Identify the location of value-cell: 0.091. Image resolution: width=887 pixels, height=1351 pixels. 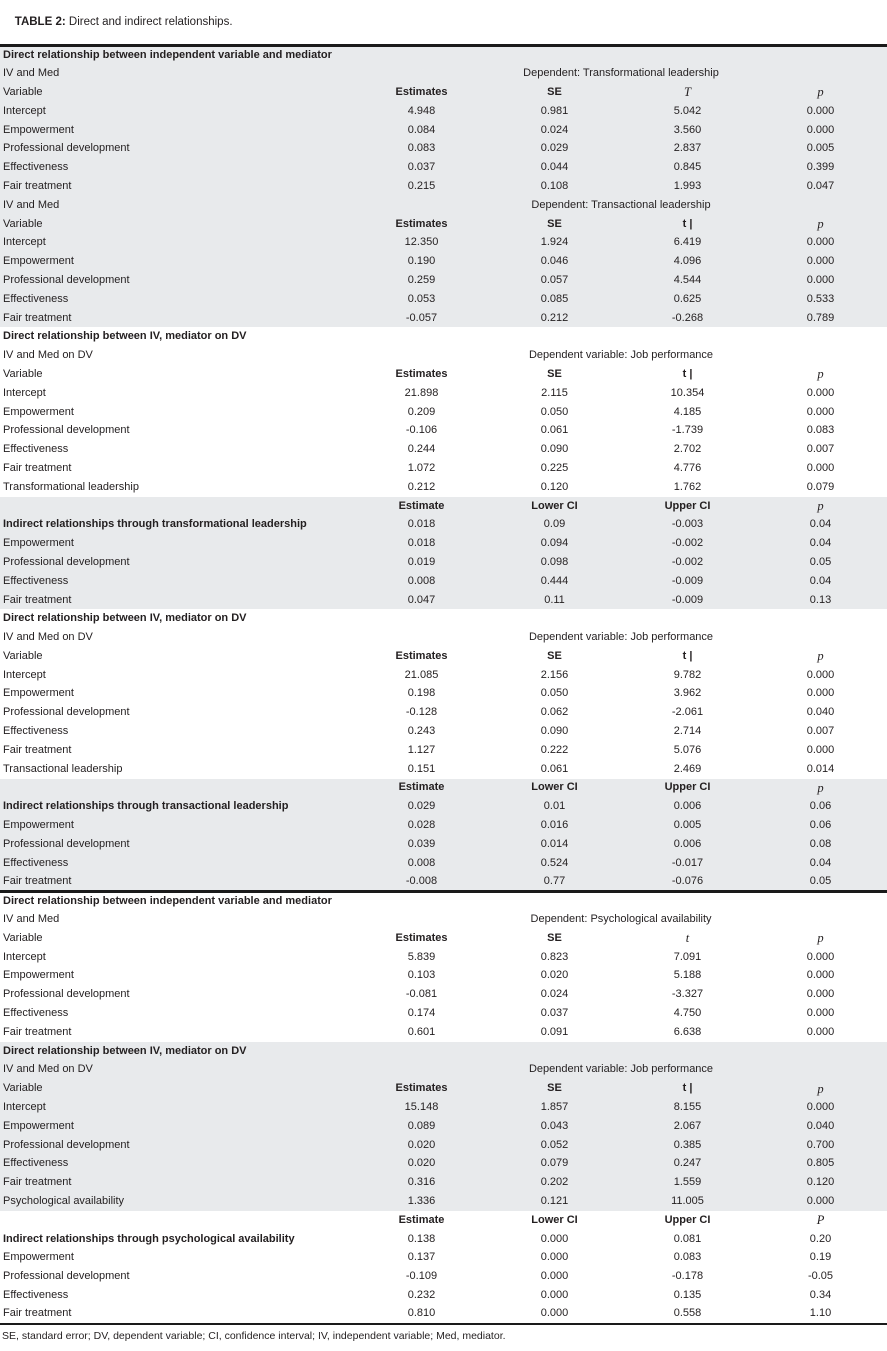
(554, 1031).